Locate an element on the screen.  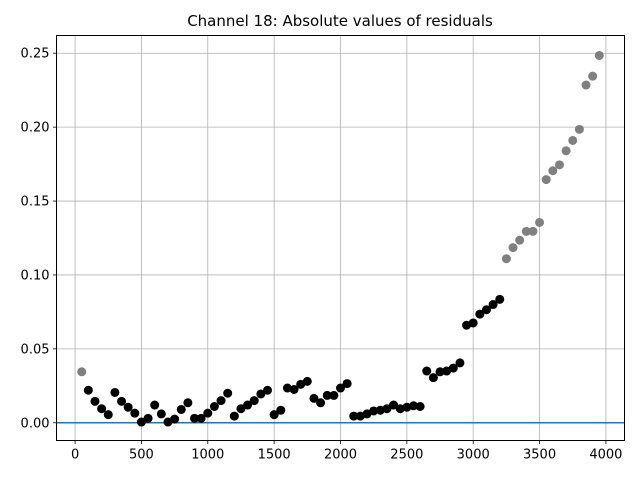
x-tick-label: 500 is located at coordinates (141, 455).